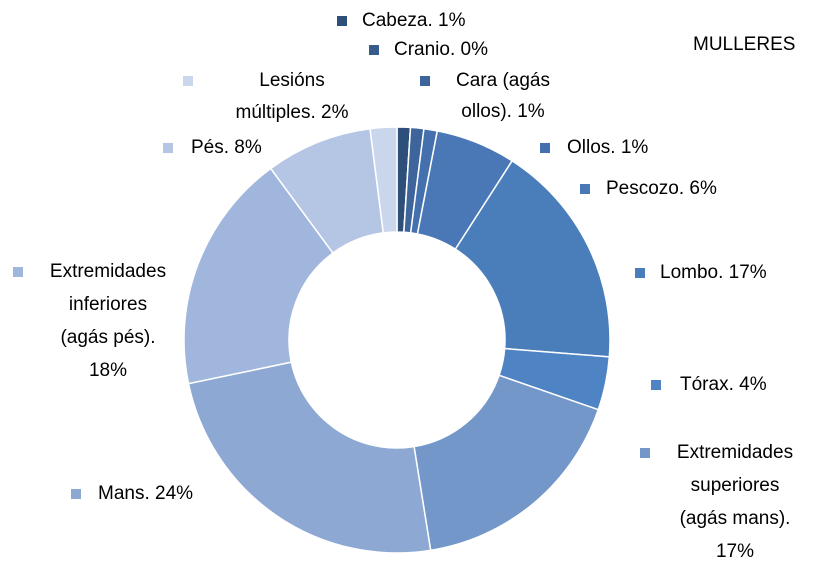 The width and height of the screenshot is (834, 566). What do you see at coordinates (503, 80) in the screenshot?
I see `data-label: Cara (agás` at bounding box center [503, 80].